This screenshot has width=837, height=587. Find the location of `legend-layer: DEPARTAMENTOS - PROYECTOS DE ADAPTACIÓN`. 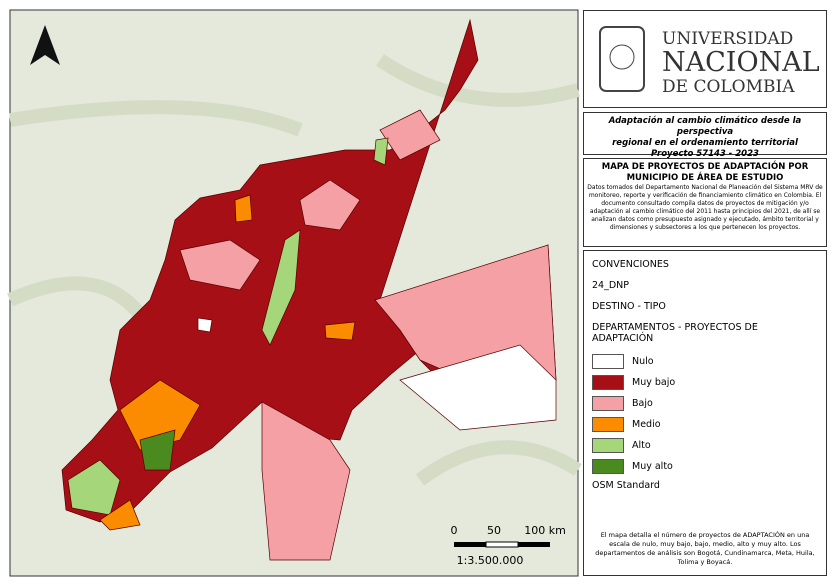

legend-layer: DEPARTAMENTOS - PROYECTOS DE ADAPTACIÓN is located at coordinates (675, 333).